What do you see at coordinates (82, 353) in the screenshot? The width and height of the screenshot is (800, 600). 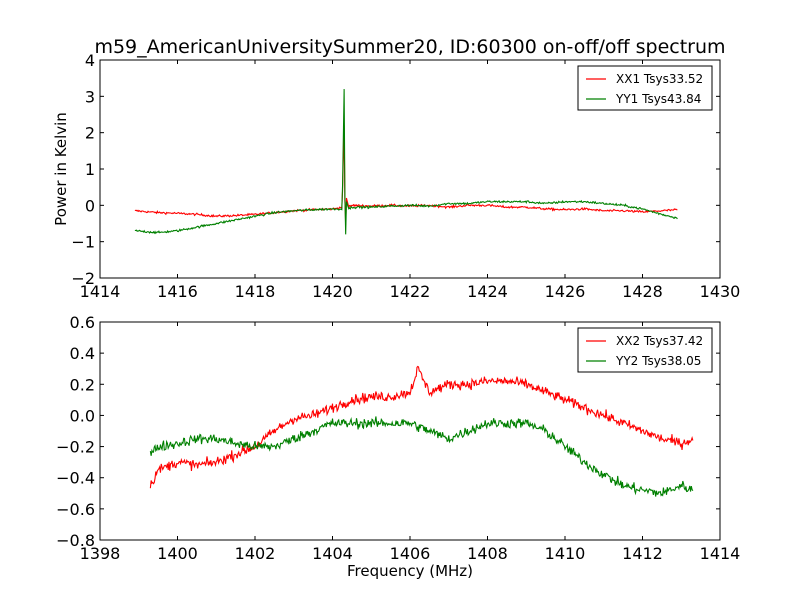 I see `y-tick-label: 0.4` at bounding box center [82, 353].